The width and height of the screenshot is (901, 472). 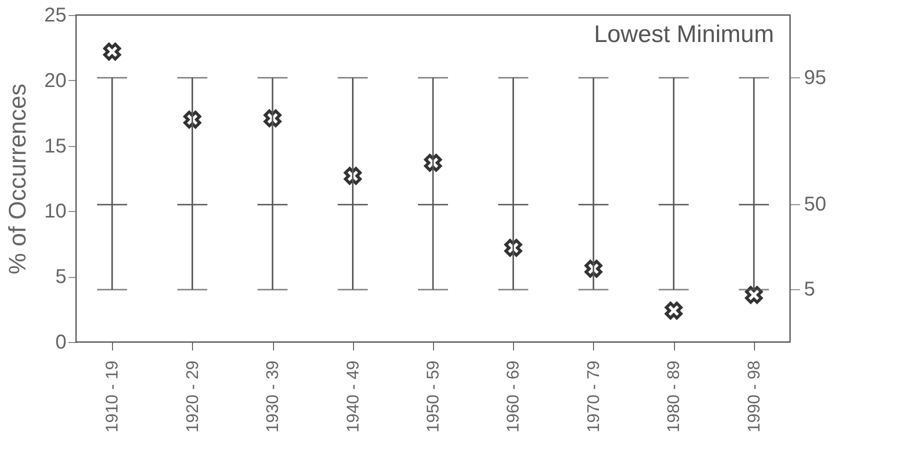 I want to click on x-tick-label: 1940 - 49, so click(x=352, y=396).